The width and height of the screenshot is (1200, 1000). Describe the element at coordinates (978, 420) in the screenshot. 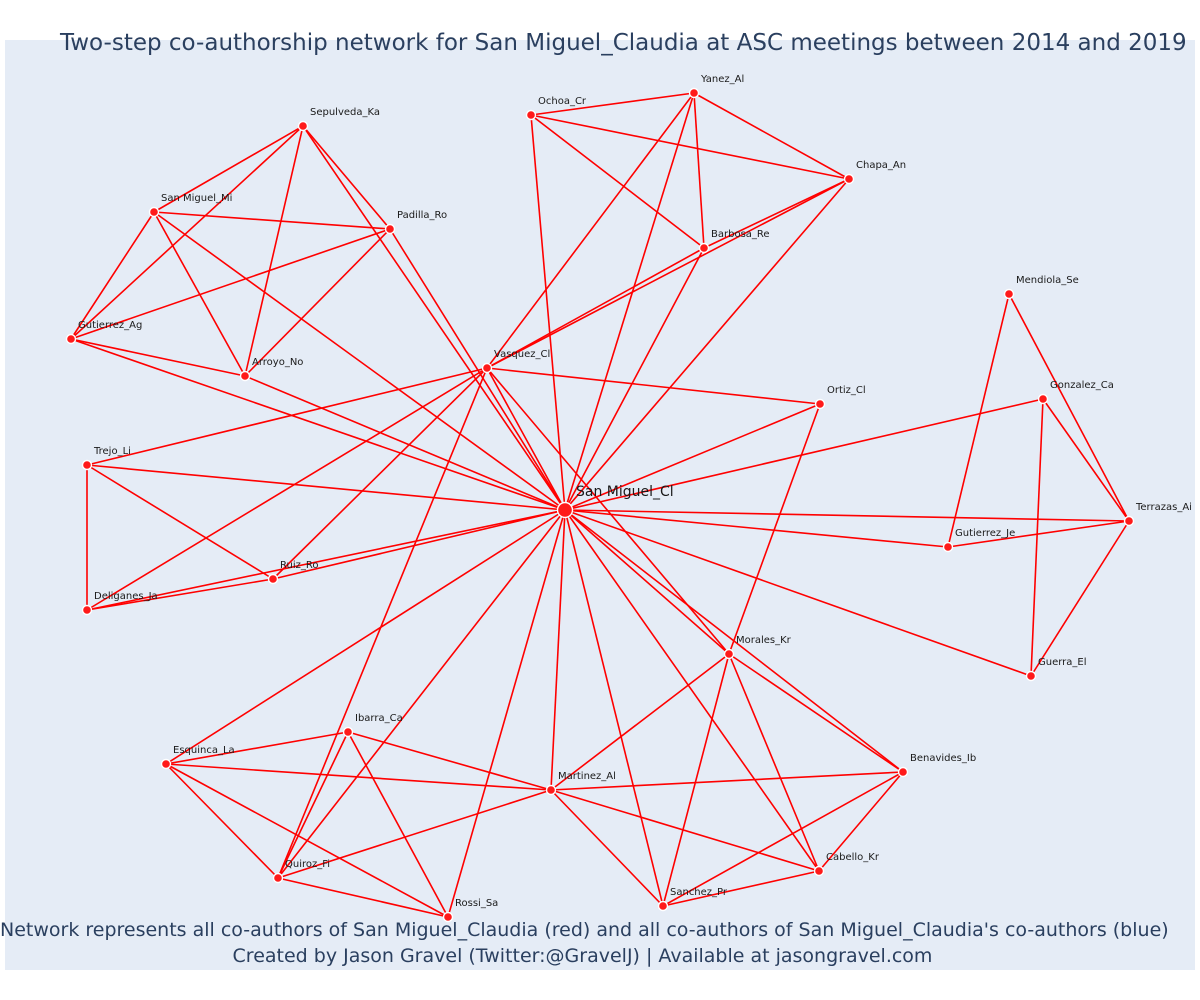

I see `edge-mendiola-se-gutierrez-je` at that location.